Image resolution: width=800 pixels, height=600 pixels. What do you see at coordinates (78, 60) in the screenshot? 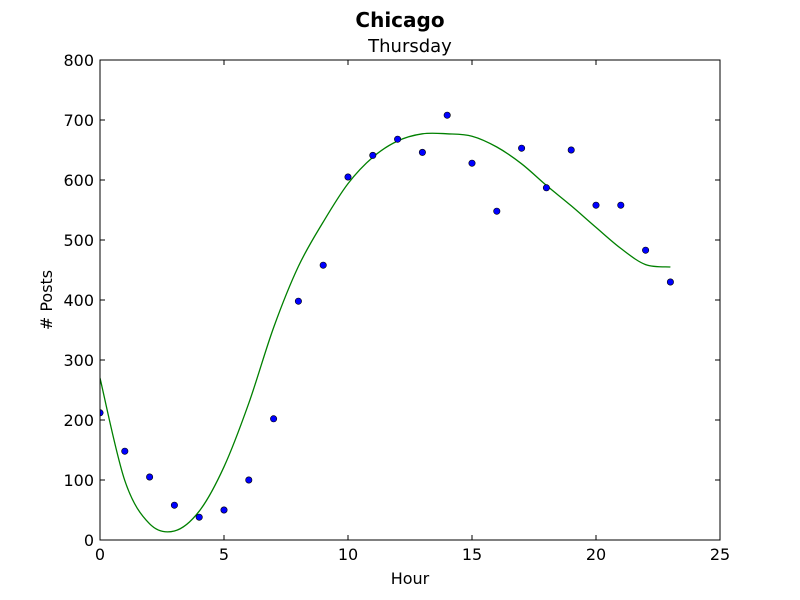
I see `y-tick-label: 800` at bounding box center [78, 60].